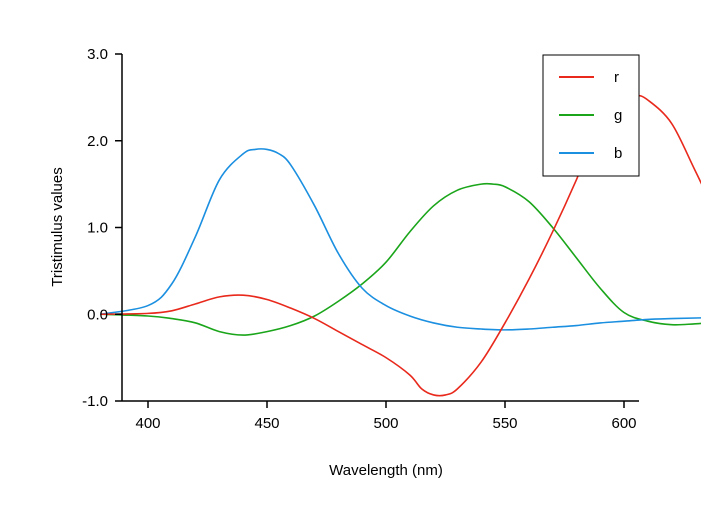 The height and width of the screenshot is (515, 701). I want to click on x-tick-label: 400, so click(147, 423).